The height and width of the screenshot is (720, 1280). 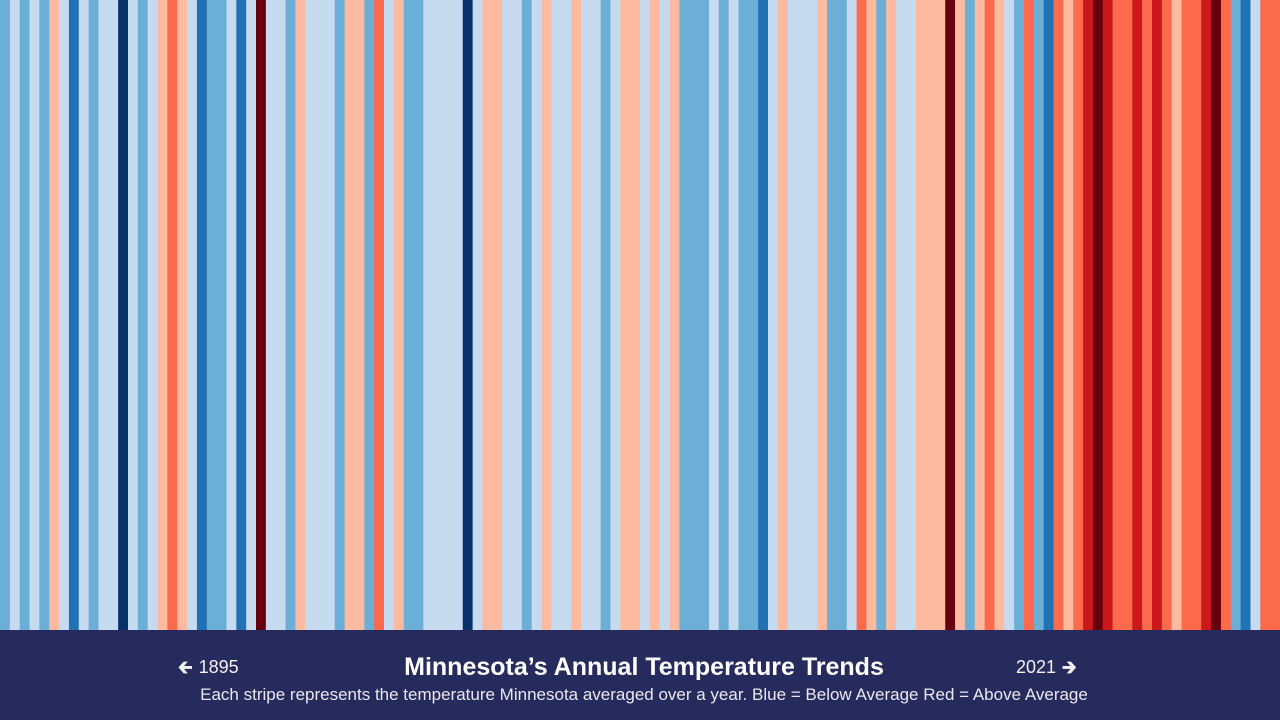 What do you see at coordinates (1118, 315) in the screenshot?
I see `stripe-2008` at bounding box center [1118, 315].